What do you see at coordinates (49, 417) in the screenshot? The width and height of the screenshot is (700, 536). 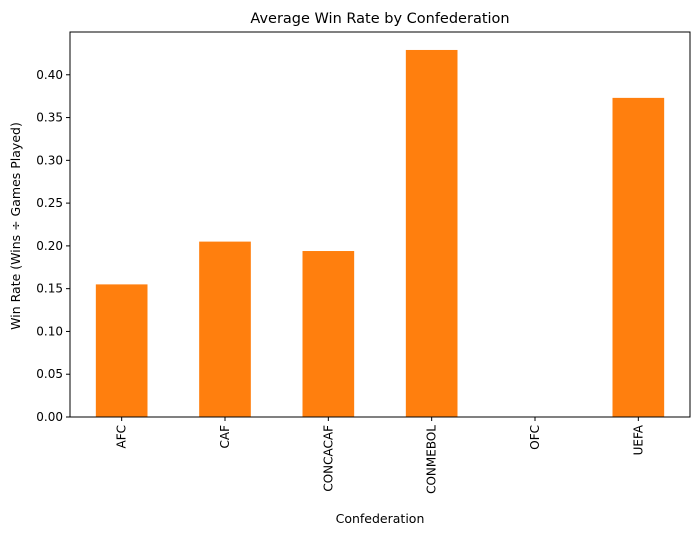 I see `y-tick-label: 0.00` at bounding box center [49, 417].